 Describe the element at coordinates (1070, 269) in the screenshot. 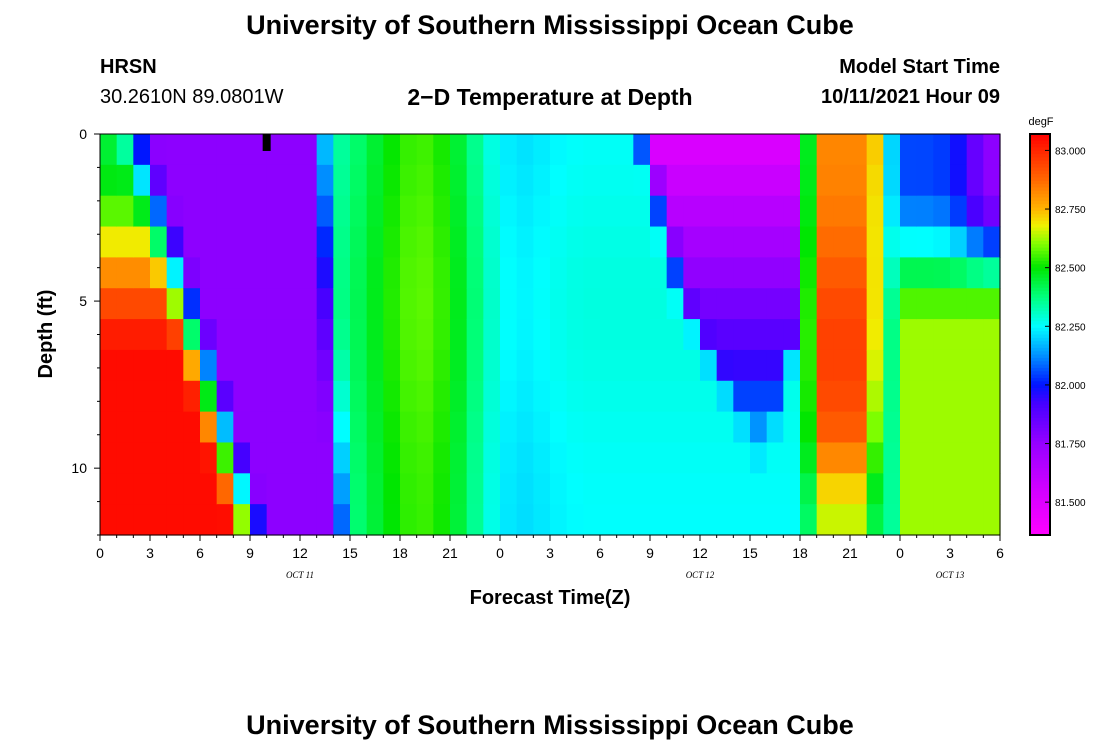

I see `colorbar-tick-label: 82.500` at that location.